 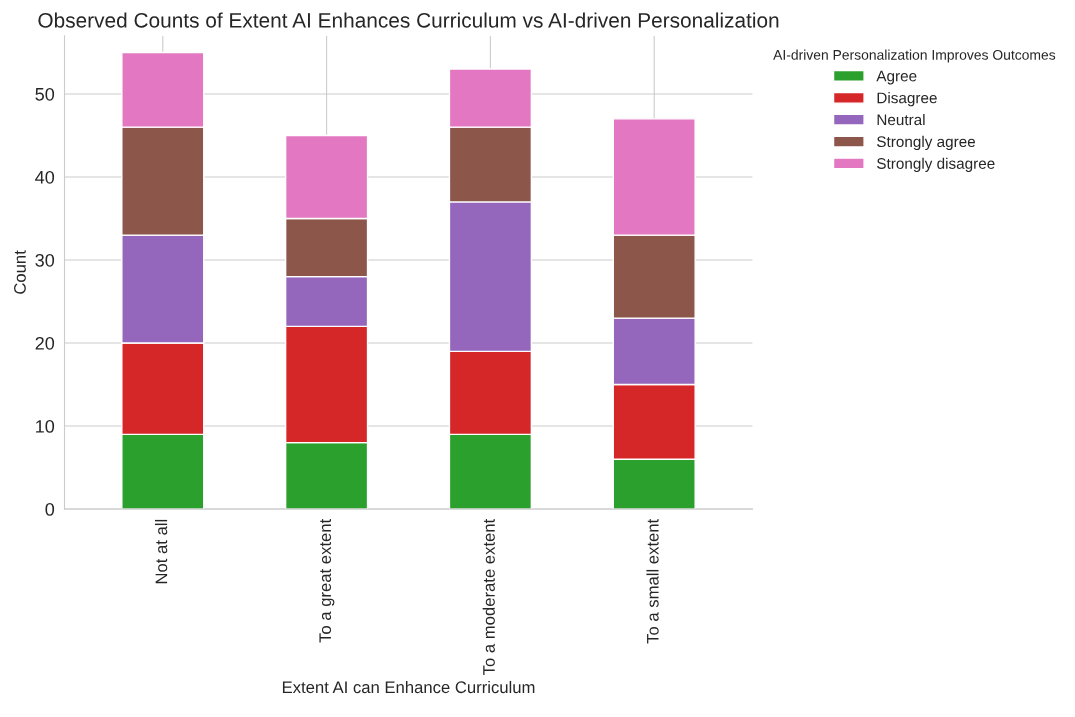 I want to click on x-axis-title: Extent AI can Enhance Curriculum, so click(x=408, y=687).